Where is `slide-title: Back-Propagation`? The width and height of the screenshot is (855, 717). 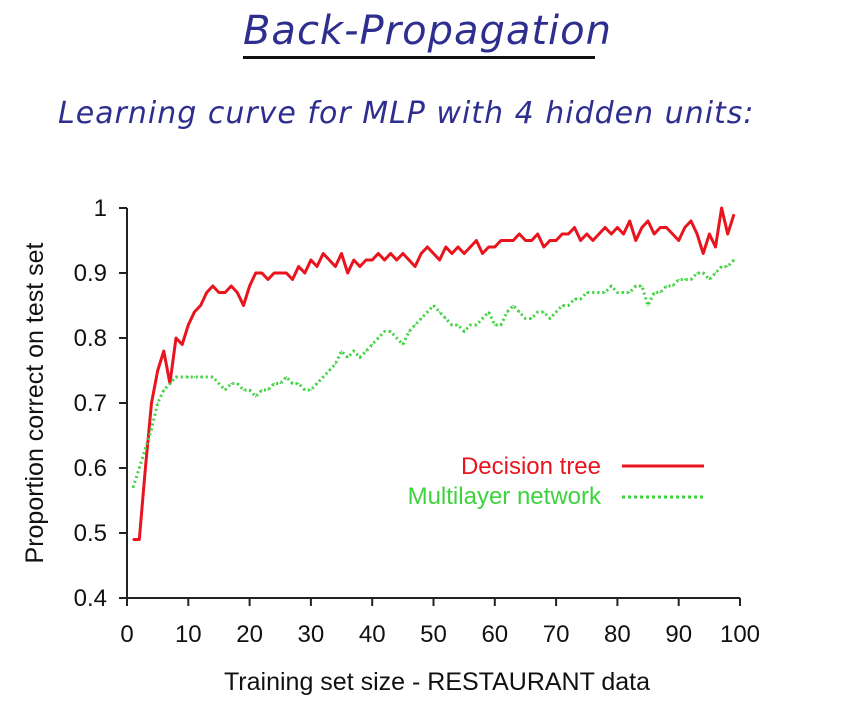 slide-title: Back-Propagation is located at coordinates (427, 31).